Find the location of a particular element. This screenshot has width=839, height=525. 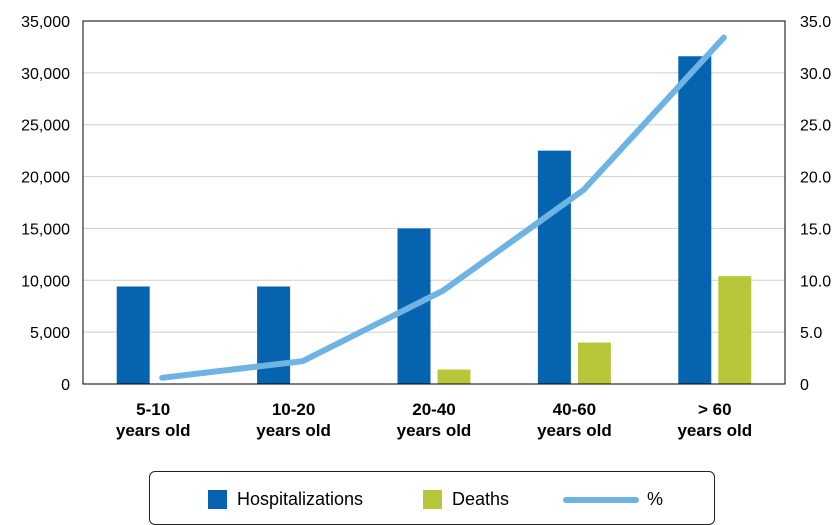

category-label: 10-20 years old is located at coordinates (293, 420).